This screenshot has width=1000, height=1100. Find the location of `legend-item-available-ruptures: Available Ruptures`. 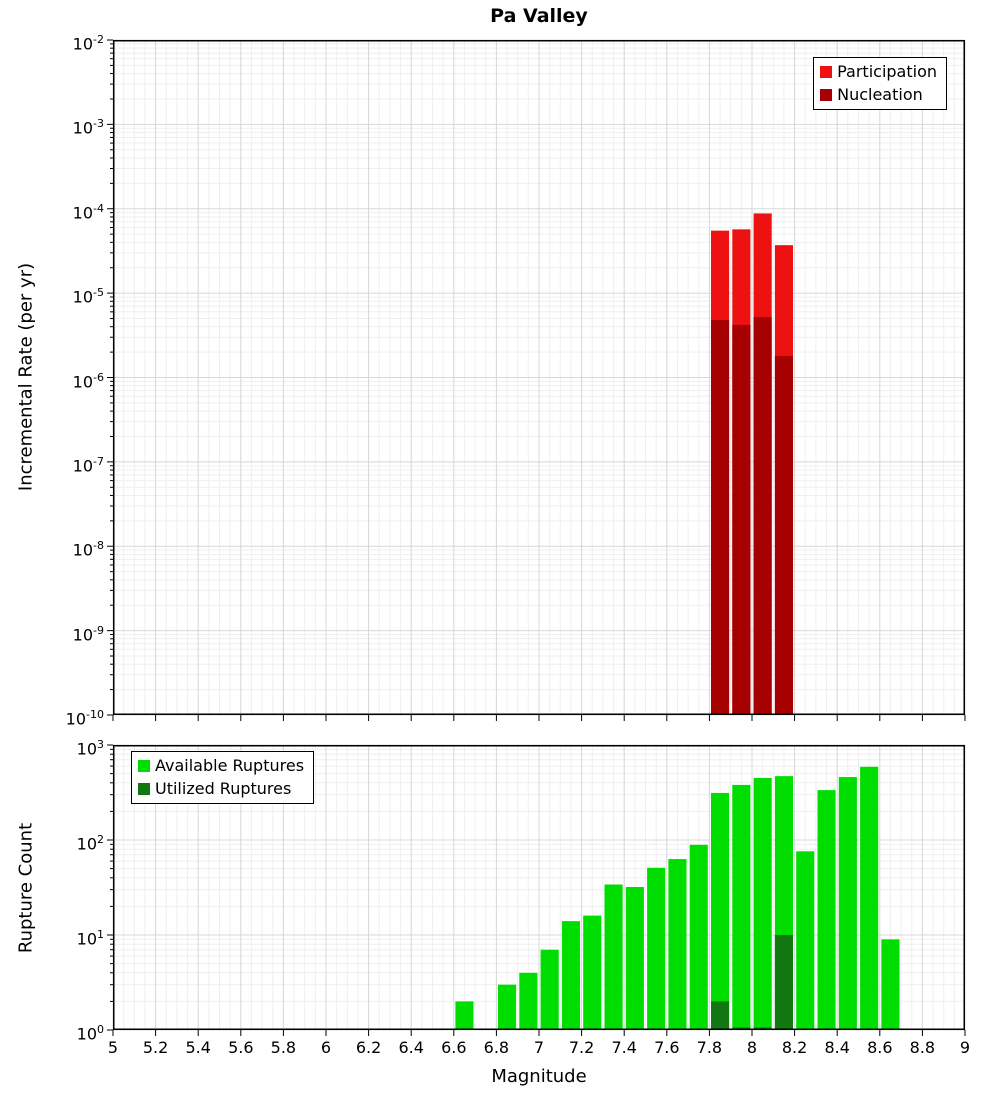

legend-item-available-ruptures: Available Ruptures is located at coordinates (221, 765).